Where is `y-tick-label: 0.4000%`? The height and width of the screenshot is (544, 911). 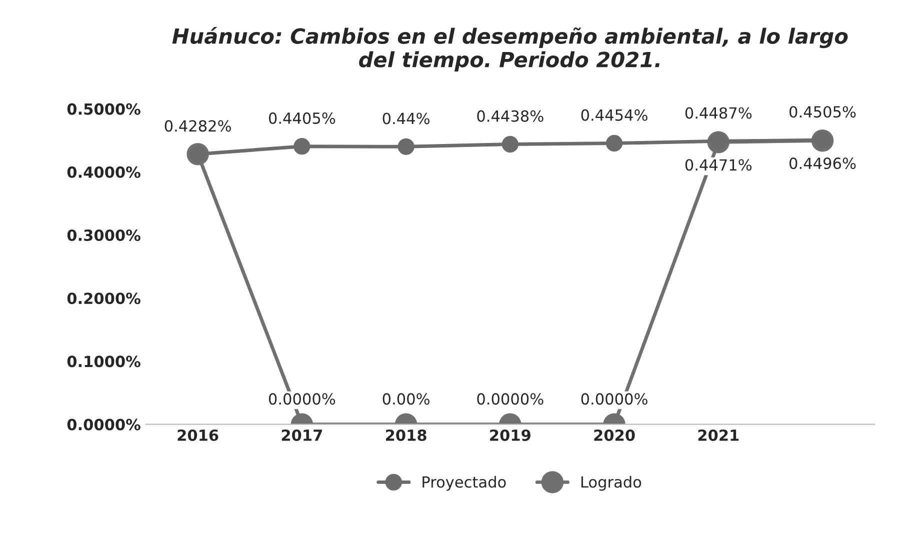
y-tick-label: 0.4000% is located at coordinates (103, 172).